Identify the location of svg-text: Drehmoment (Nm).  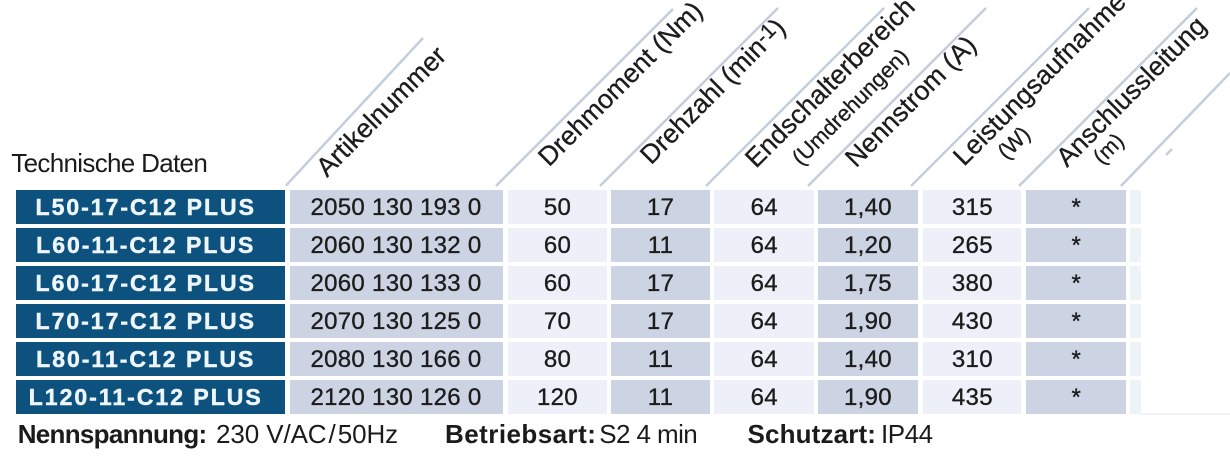
(620, 86).